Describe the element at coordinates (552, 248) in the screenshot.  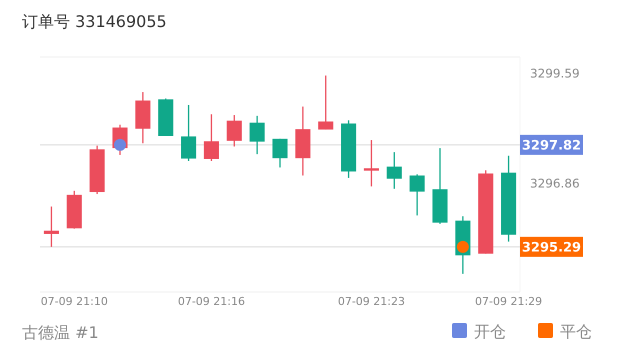
I see `ref-line-label: 3295.29` at that location.